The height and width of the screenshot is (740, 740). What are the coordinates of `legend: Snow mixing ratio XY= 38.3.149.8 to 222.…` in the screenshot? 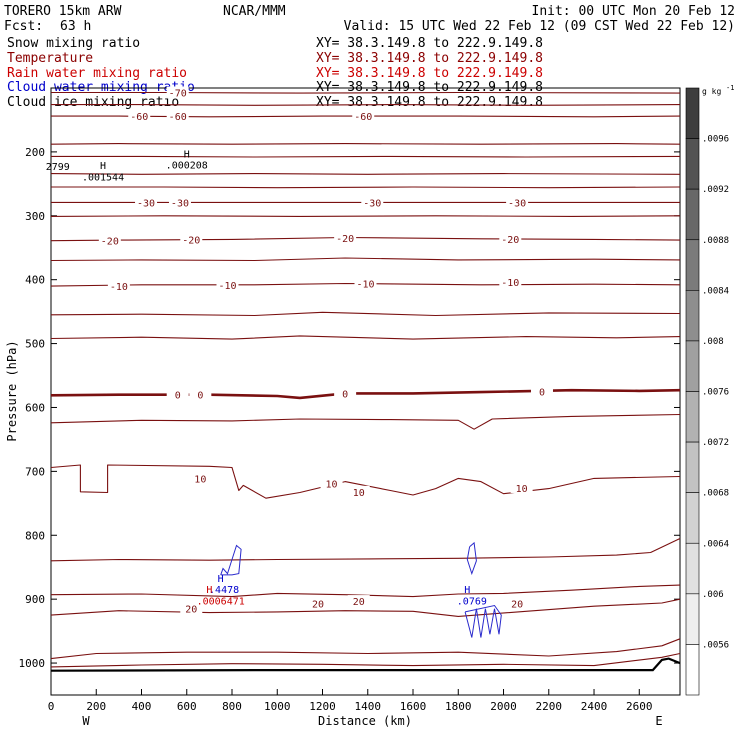 It's located at (275, 73).